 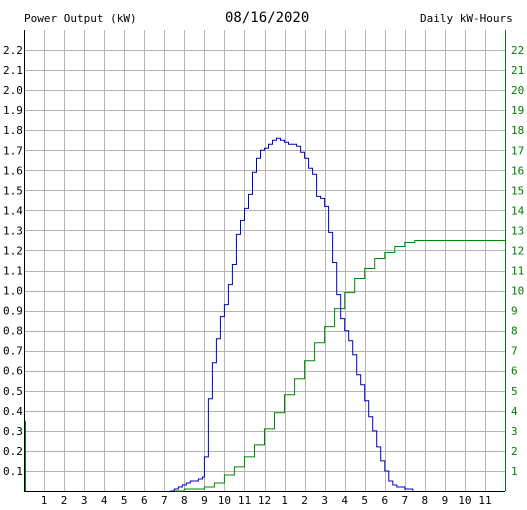 I want to click on left-tick-label: 1.5, so click(x=13, y=190).